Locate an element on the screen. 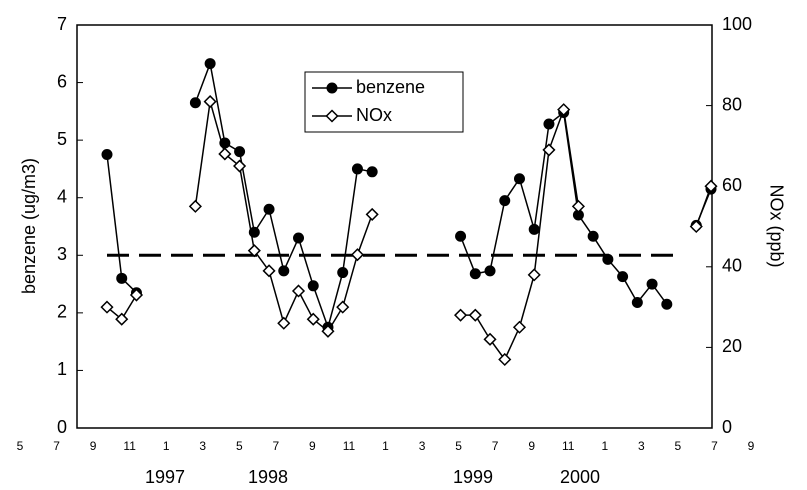  y2-tick-label: 20 is located at coordinates (732, 346).